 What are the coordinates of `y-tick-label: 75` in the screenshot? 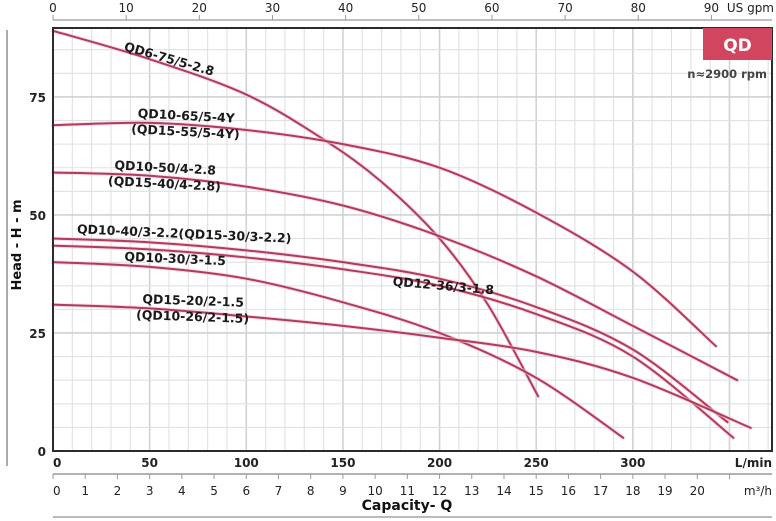 It's located at (37, 98).